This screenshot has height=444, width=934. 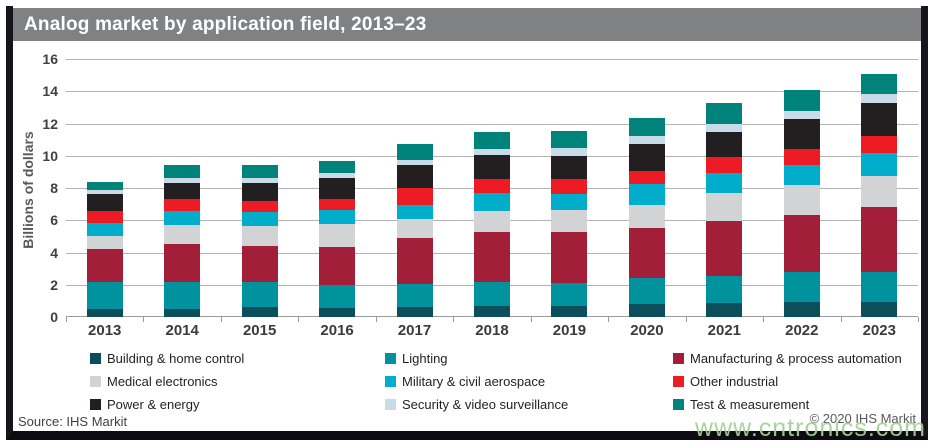 What do you see at coordinates (153, 404) in the screenshot?
I see `legend-label: Power & energy` at bounding box center [153, 404].